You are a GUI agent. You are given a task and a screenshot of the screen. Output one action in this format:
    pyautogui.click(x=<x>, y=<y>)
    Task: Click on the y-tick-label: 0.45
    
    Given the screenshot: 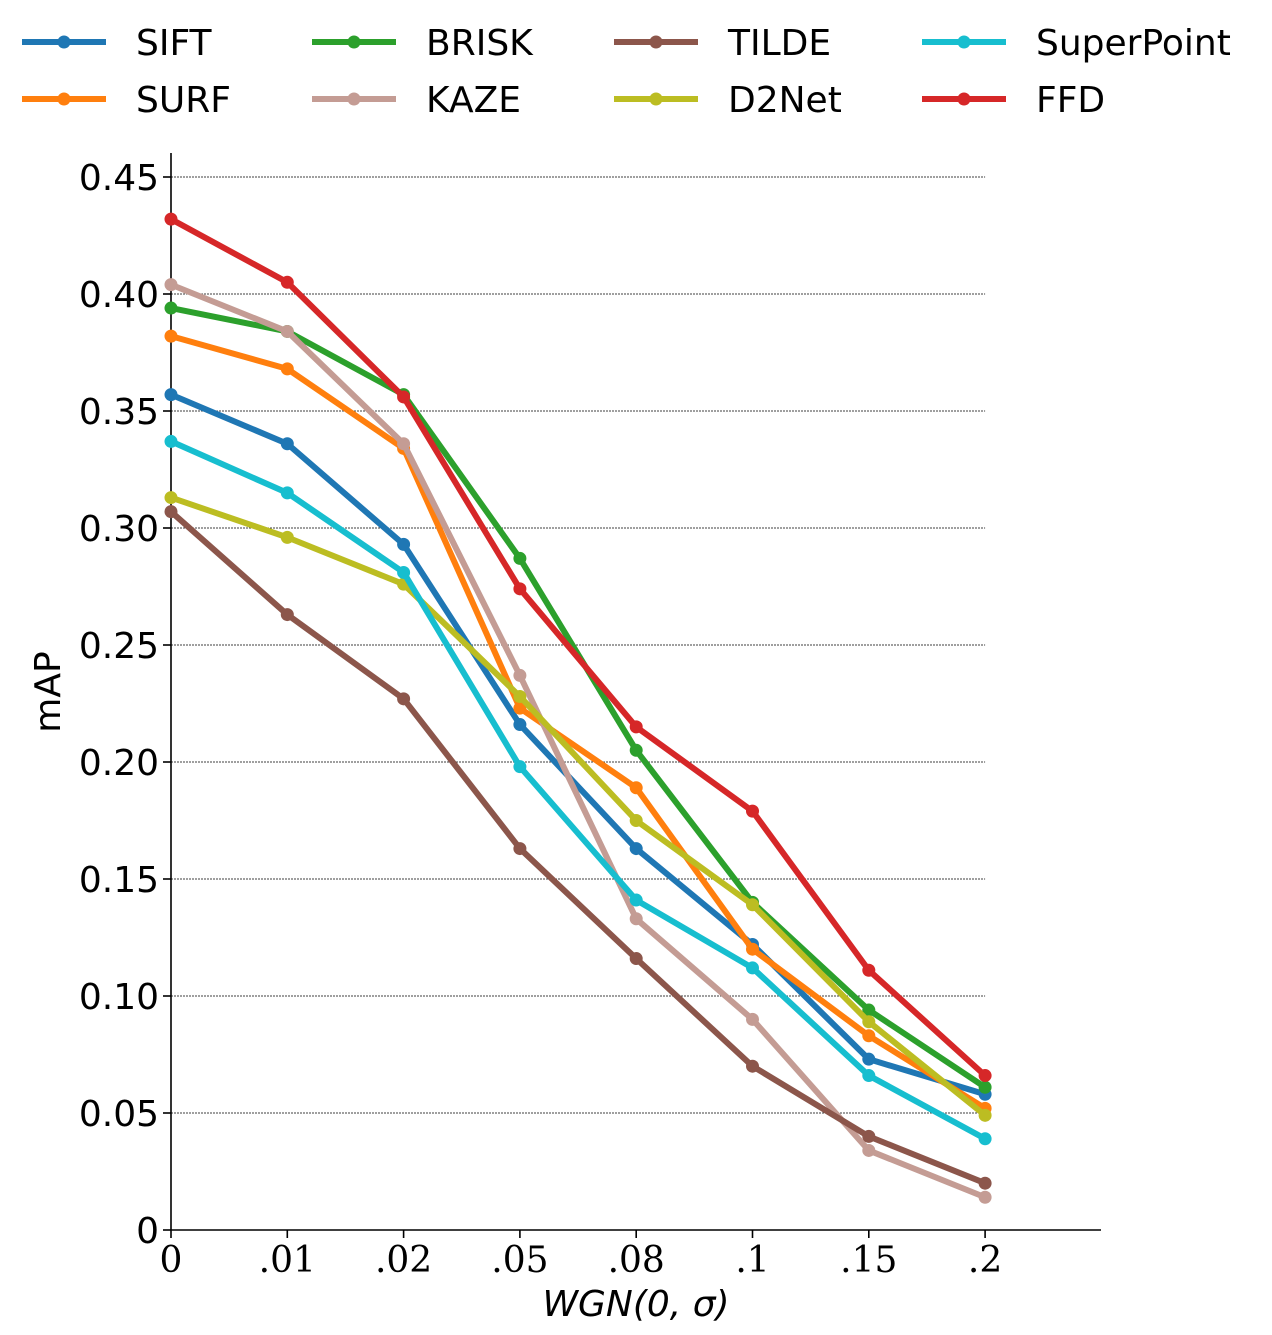 What is the action you would take?
    pyautogui.click(x=119, y=178)
    